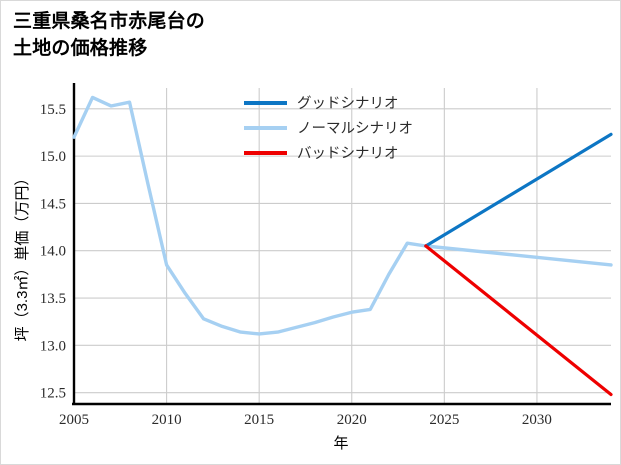 This screenshot has width=621, height=465. I want to click on page-title: 三重県桑名市赤尾台の 土地の価格推移, so click(109, 35).